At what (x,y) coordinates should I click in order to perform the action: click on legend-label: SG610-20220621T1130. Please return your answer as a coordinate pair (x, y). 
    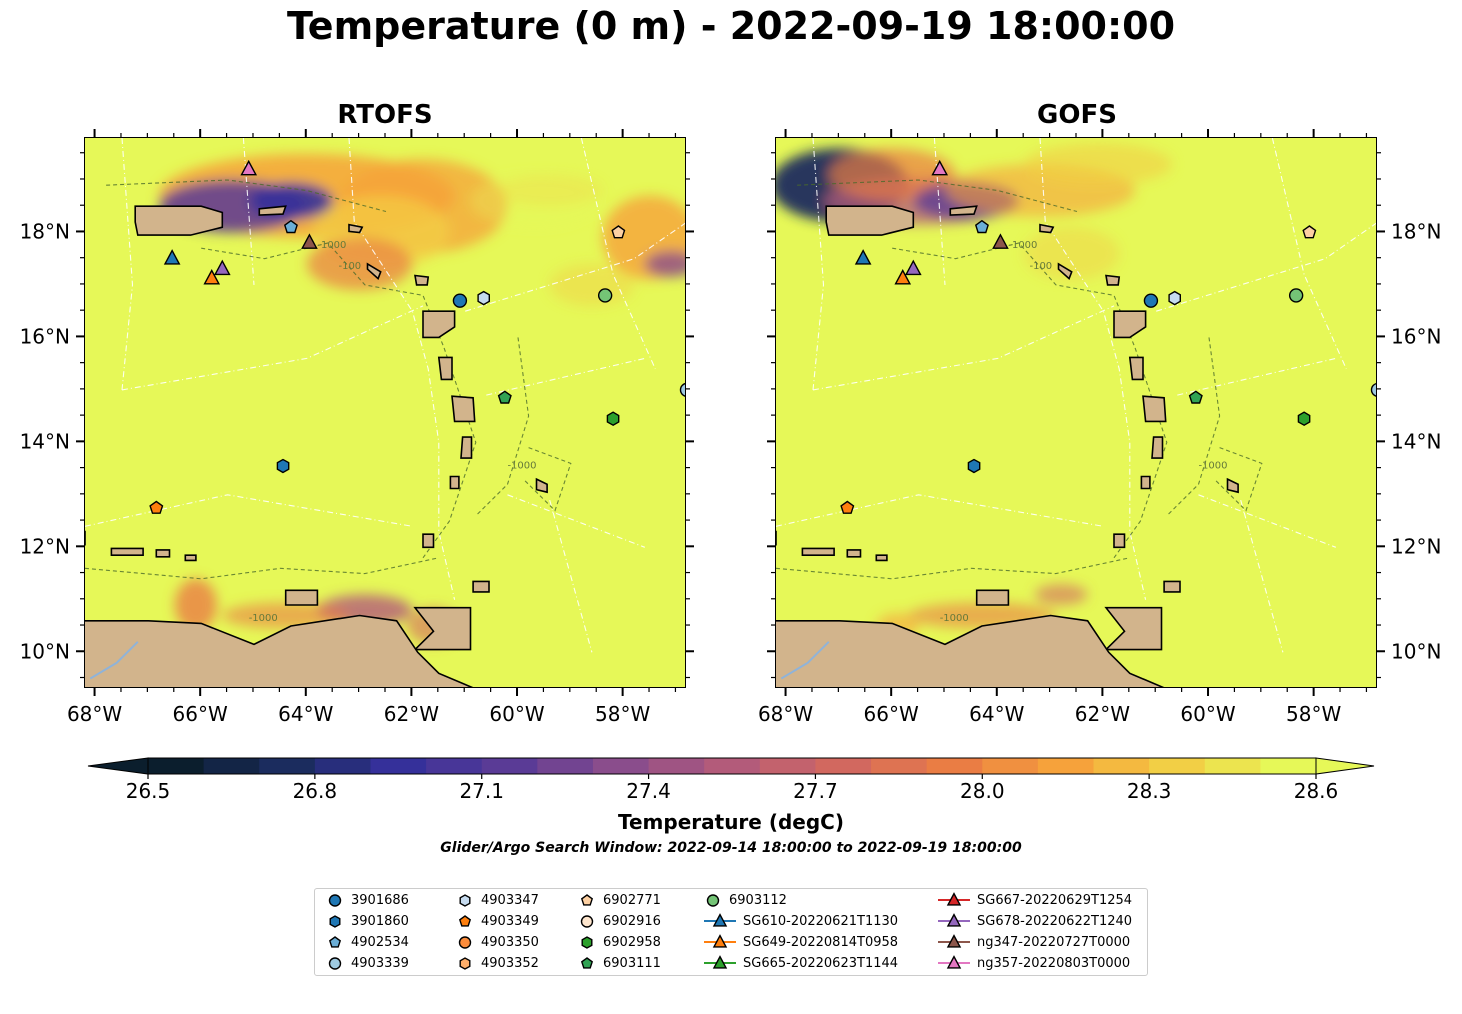
    Looking at the image, I should click on (821, 921).